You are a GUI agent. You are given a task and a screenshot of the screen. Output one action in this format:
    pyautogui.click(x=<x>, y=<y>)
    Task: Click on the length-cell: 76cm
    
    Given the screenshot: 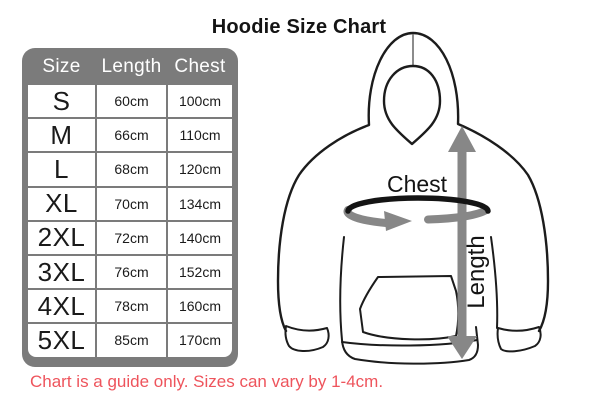 What is the action you would take?
    pyautogui.click(x=131, y=272)
    